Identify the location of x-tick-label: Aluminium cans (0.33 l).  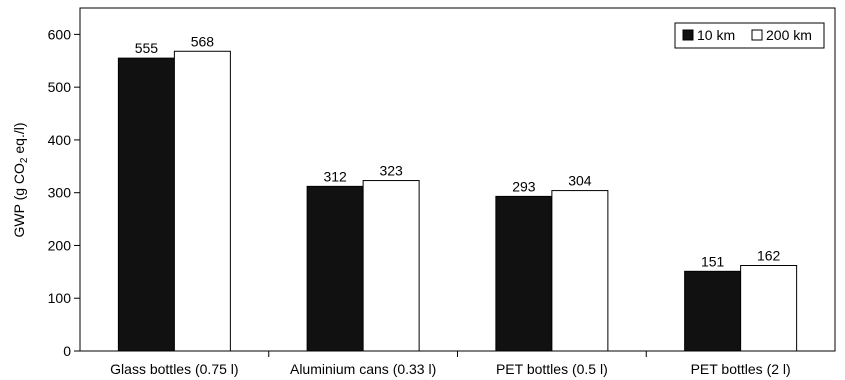
(363, 369).